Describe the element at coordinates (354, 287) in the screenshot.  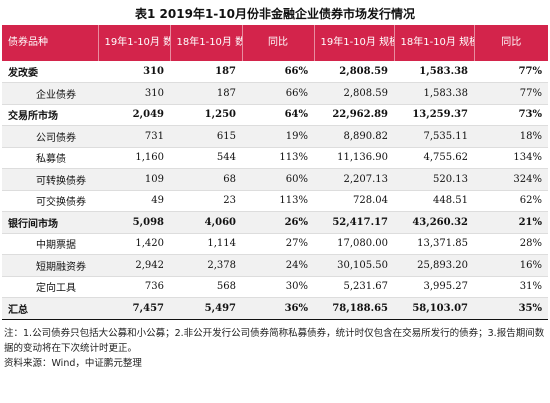
I see `scale-2019-cell: 5,231.67` at that location.